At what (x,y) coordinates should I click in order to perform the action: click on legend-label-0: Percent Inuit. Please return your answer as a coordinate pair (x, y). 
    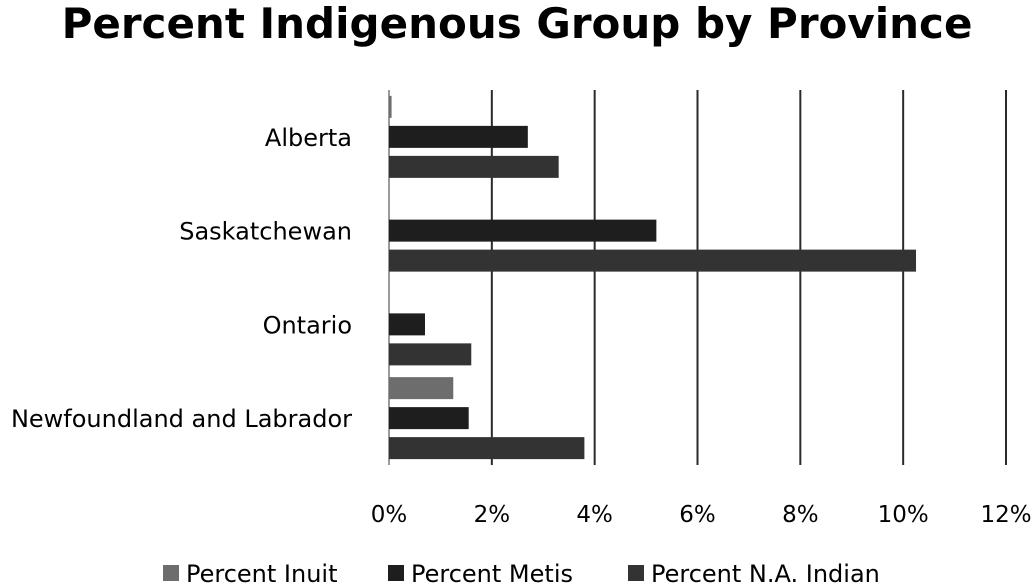
    Looking at the image, I should click on (262, 572).